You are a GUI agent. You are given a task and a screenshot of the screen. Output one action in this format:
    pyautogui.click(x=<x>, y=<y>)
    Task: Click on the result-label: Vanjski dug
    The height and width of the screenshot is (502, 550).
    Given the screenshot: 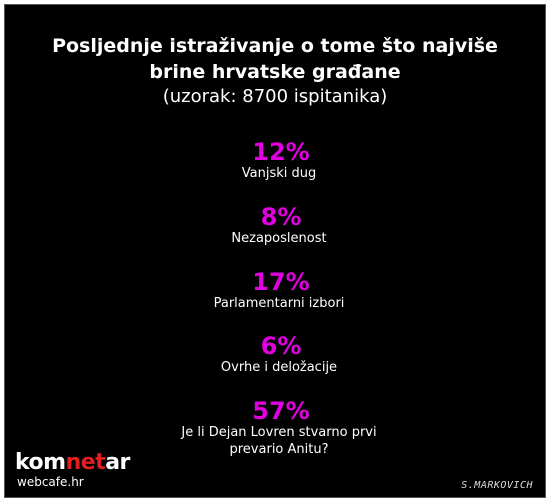 What is the action you would take?
    pyautogui.click(x=279, y=173)
    